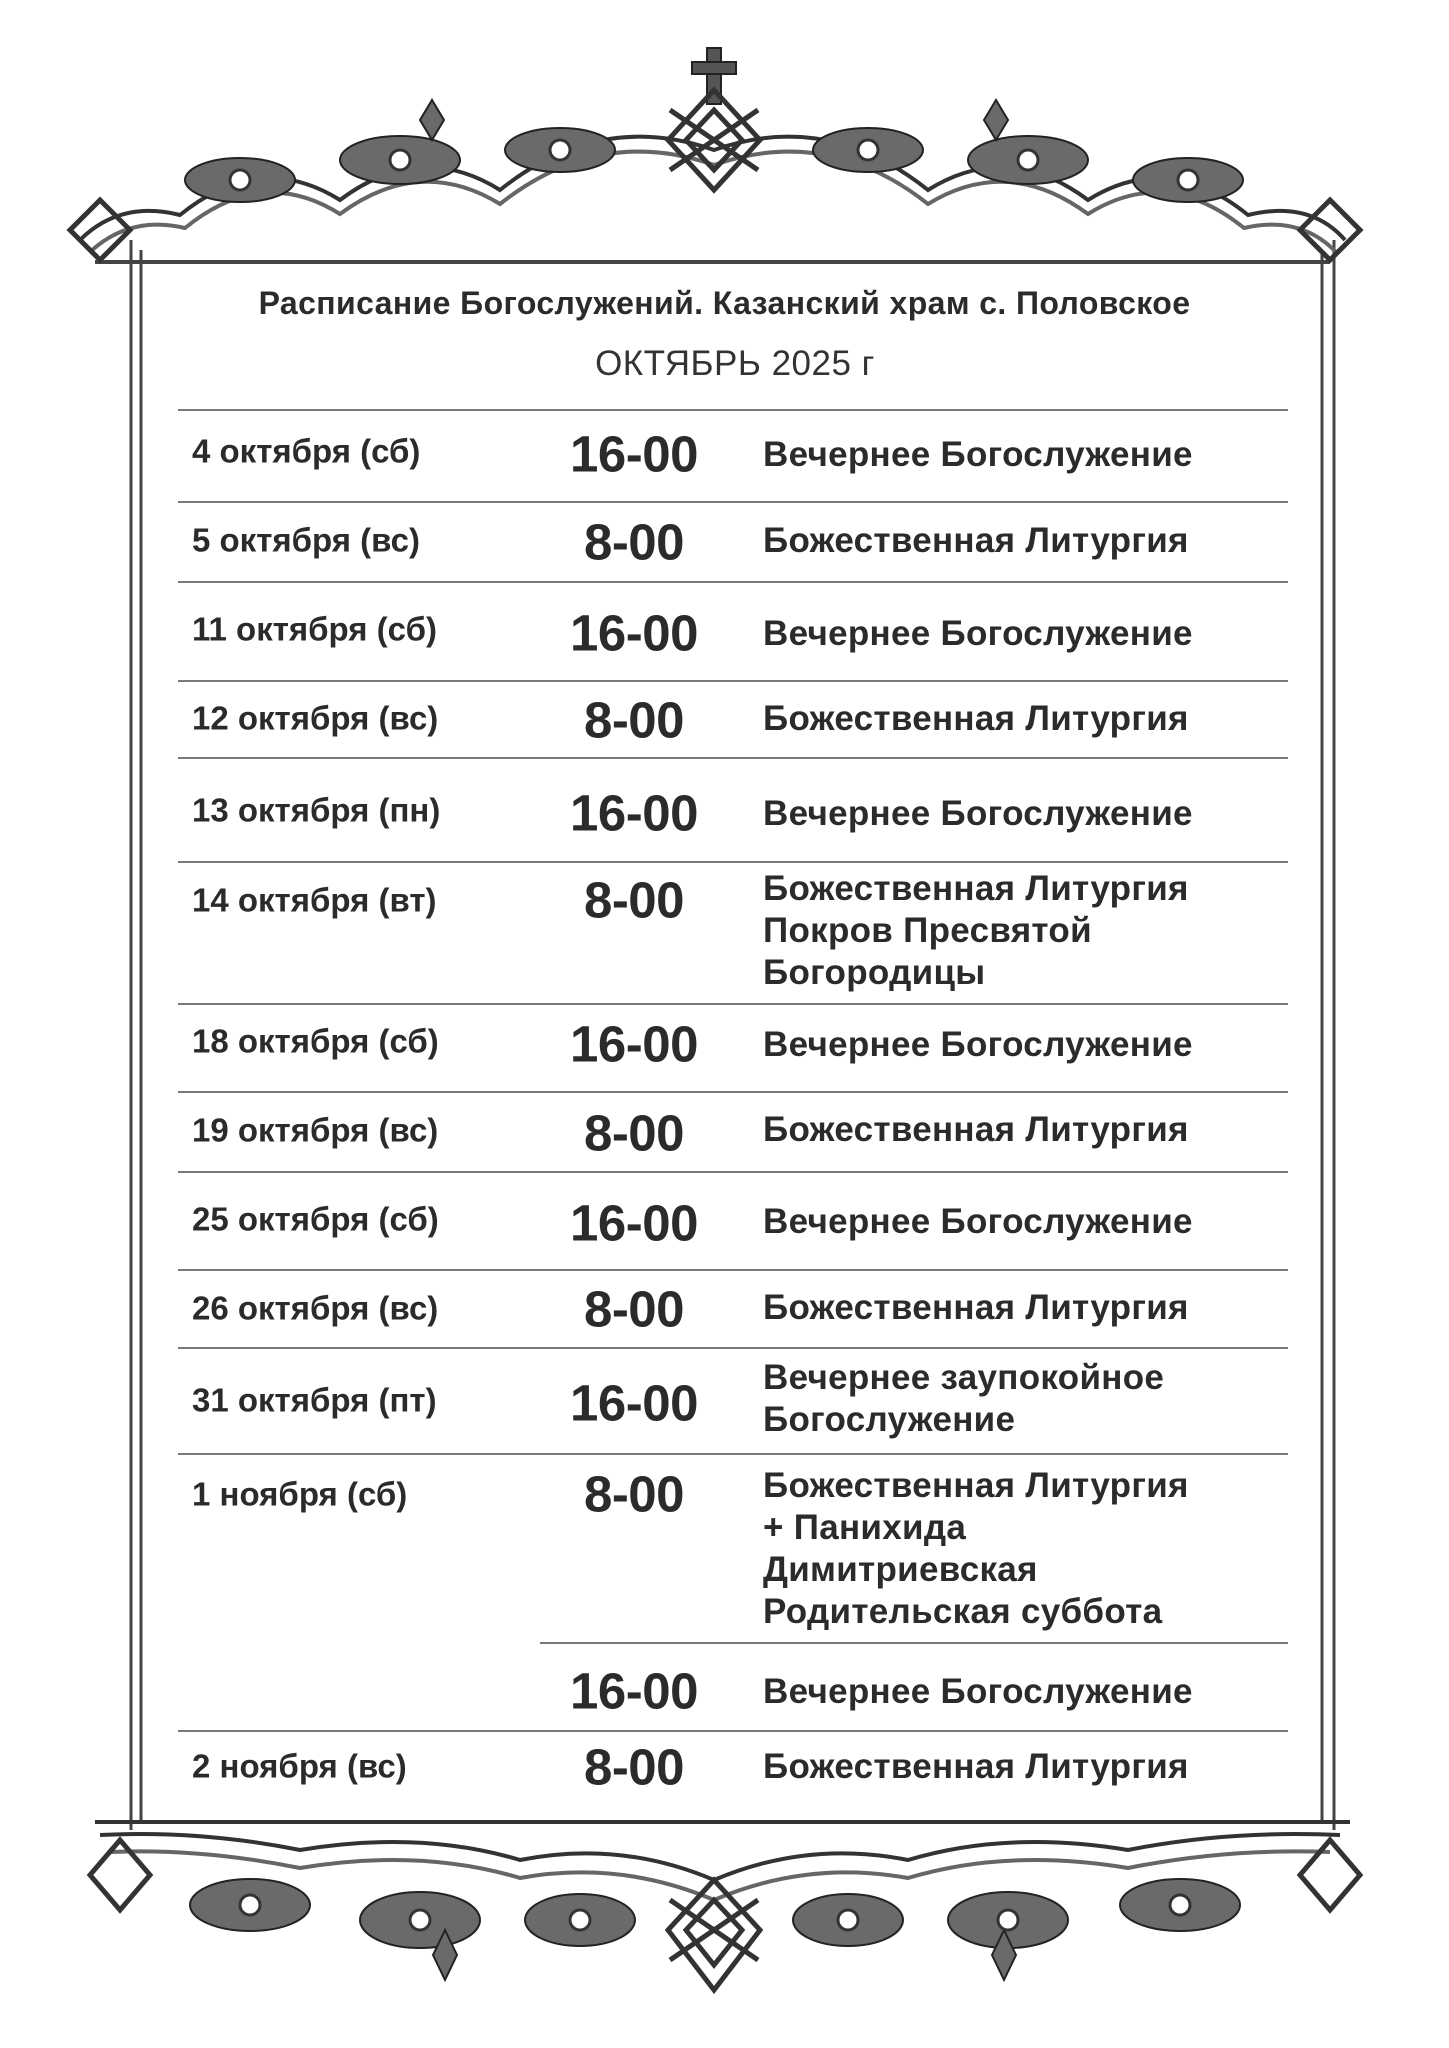  I want to click on schedule-date: 25 октября (сб), so click(315, 1219).